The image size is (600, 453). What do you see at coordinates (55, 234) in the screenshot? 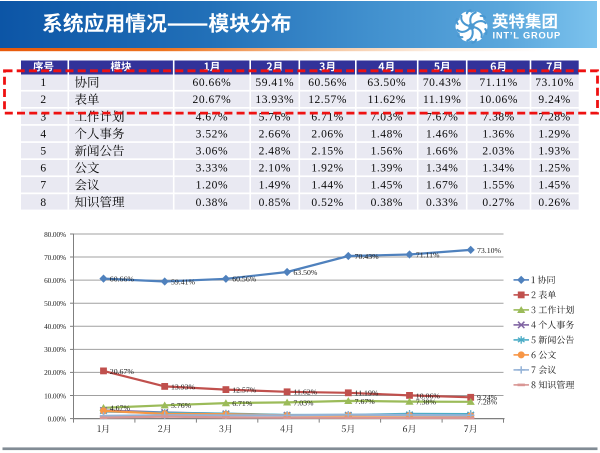
I see `svg-text: 80.00%` at bounding box center [55, 234].